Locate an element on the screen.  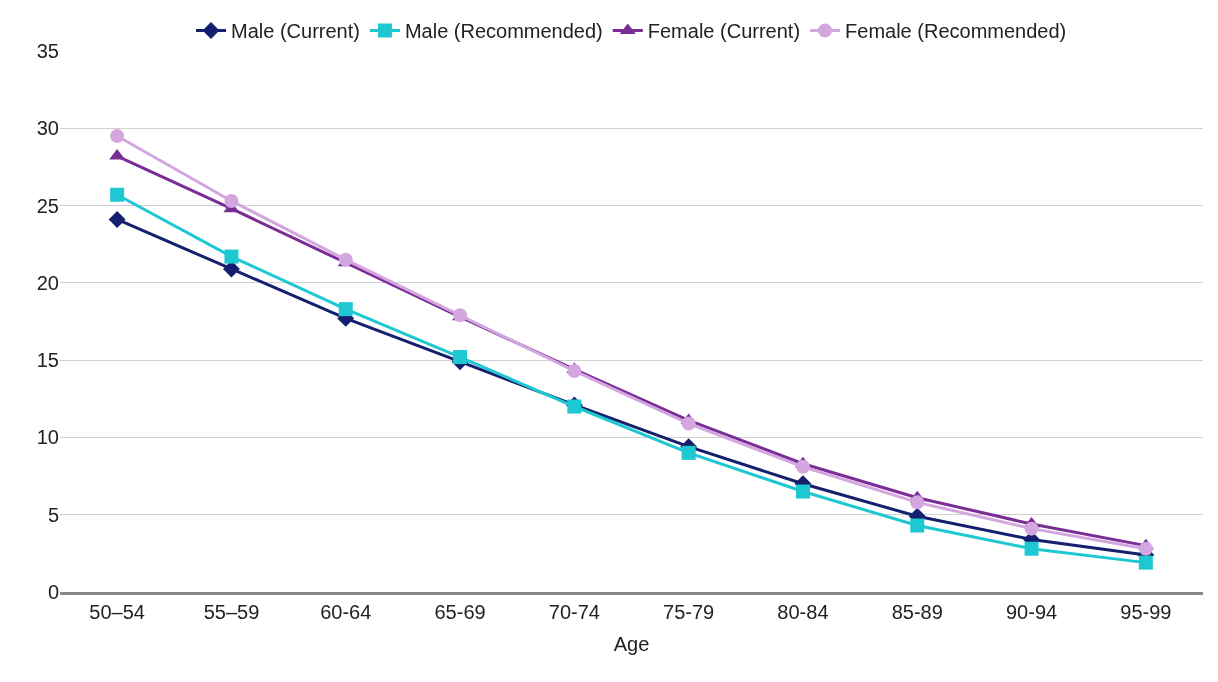
legend-label: Female (Current) is located at coordinates (724, 31).